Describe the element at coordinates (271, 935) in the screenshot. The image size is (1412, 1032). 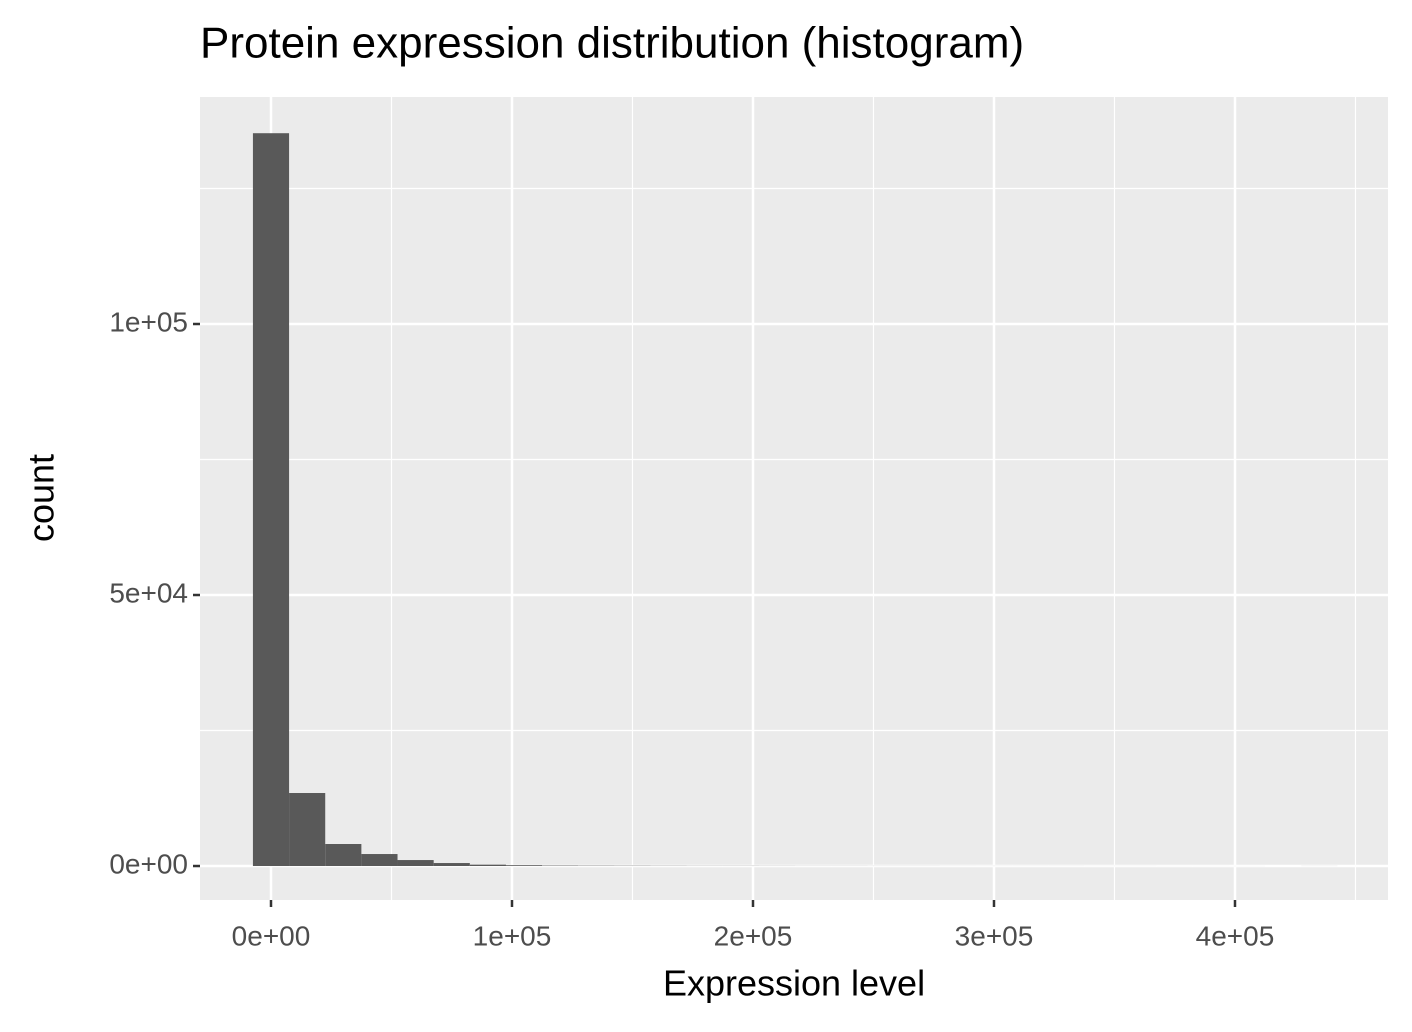
I see `x-tick-label: 0e+00` at that location.